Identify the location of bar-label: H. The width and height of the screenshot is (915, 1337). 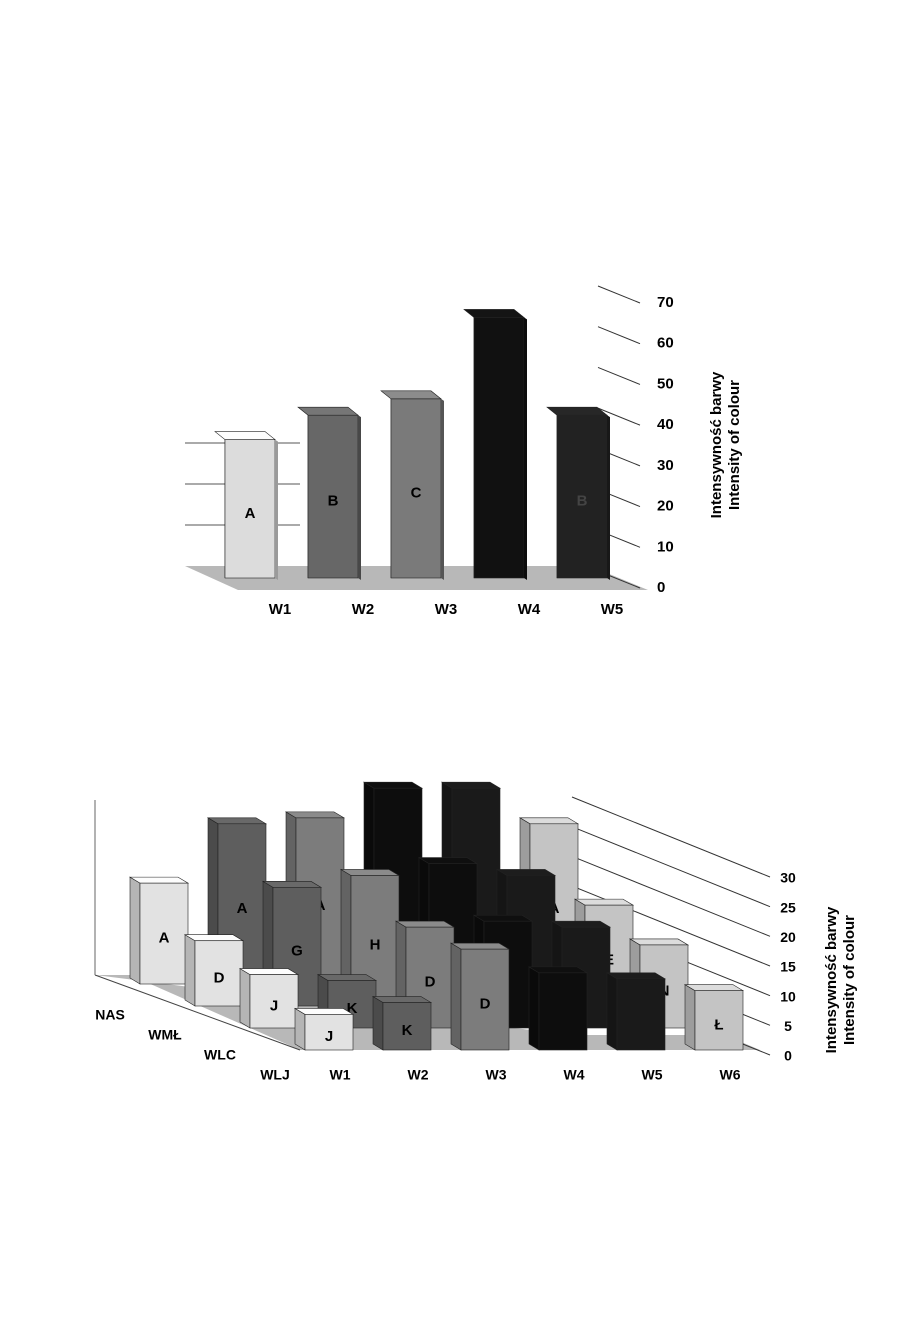
(375, 945).